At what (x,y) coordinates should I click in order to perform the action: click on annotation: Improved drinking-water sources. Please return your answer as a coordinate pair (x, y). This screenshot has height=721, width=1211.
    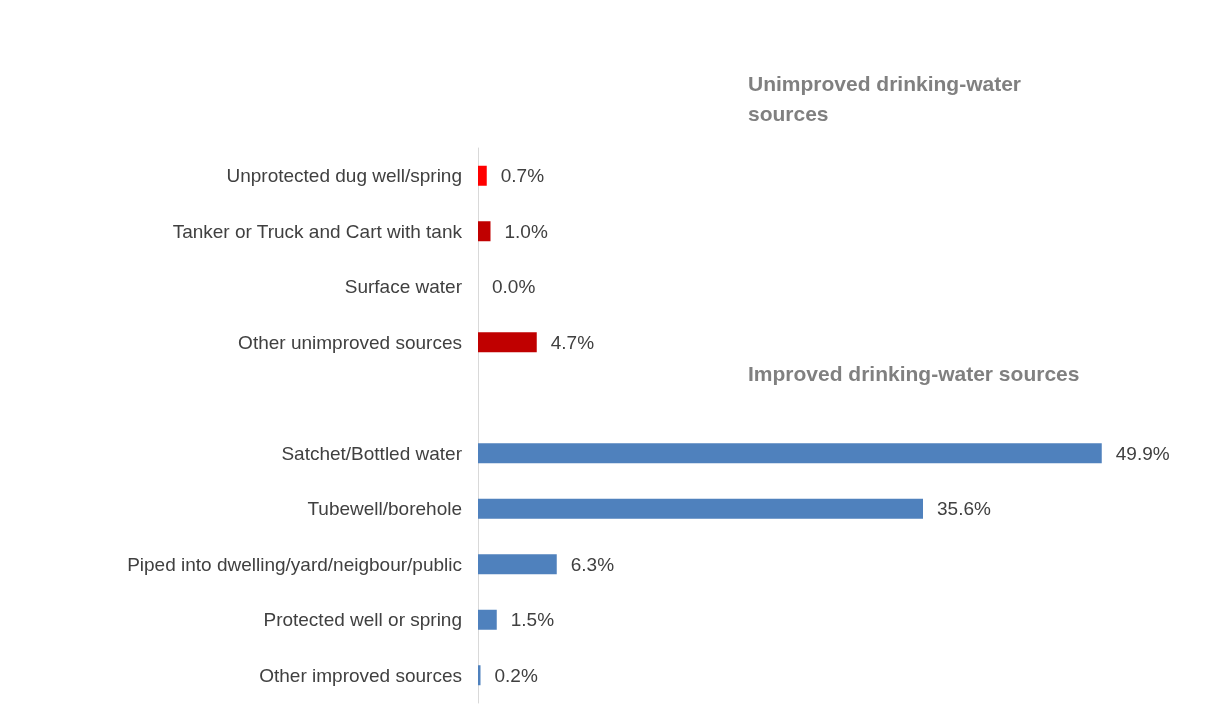
    Looking at the image, I should click on (914, 373).